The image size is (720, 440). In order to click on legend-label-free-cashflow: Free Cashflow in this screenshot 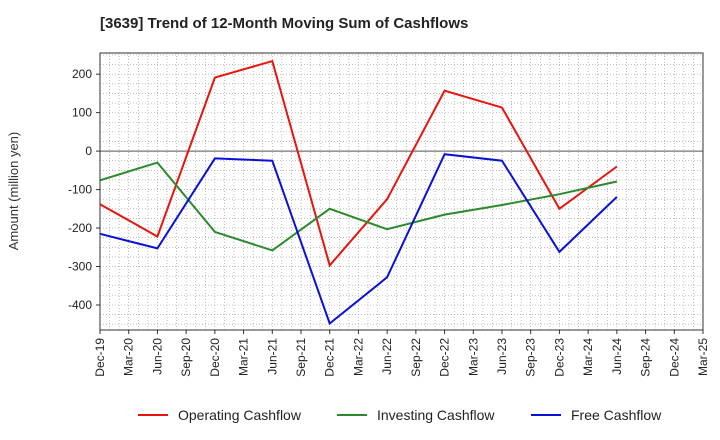, I will do `click(616, 415)`.